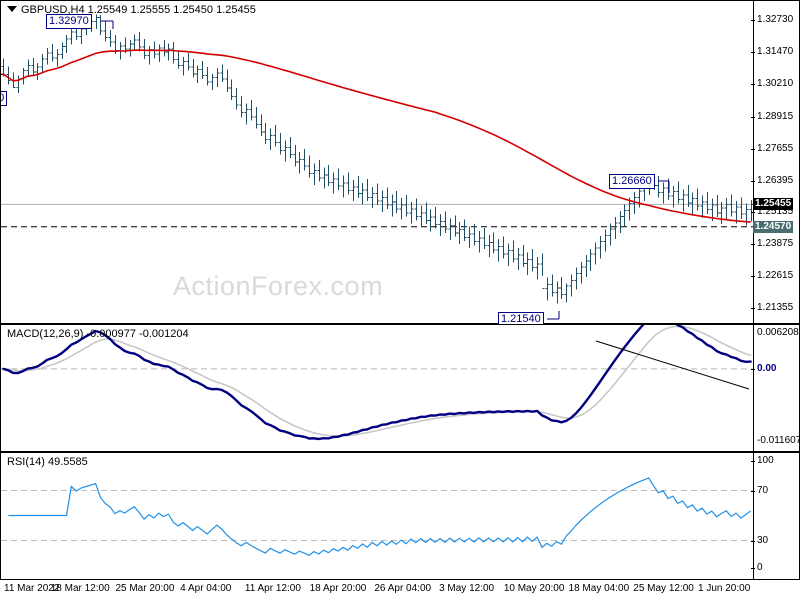 The width and height of the screenshot is (800, 600). I want to click on macd-axis-separator, so click(753, 388).